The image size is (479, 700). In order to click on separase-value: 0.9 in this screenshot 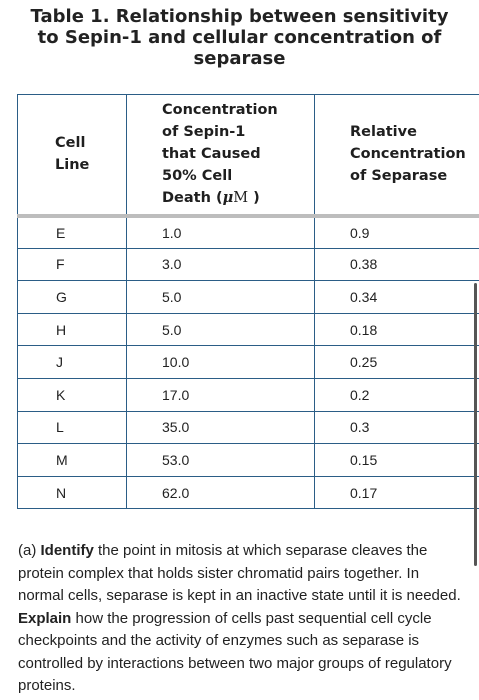, I will do `click(396, 232)`.